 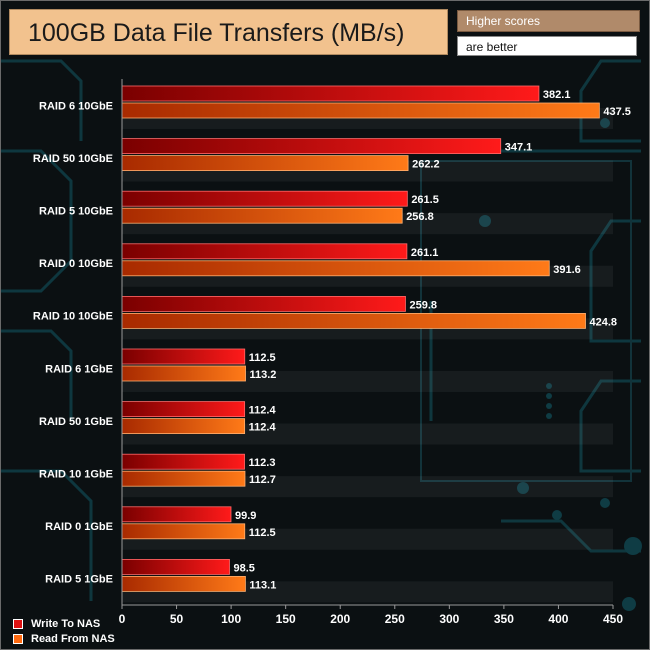 I want to click on data-label: 256.8, so click(x=420, y=217).